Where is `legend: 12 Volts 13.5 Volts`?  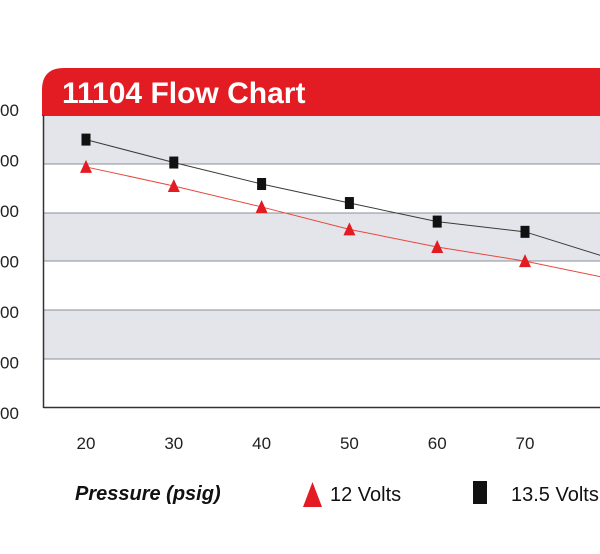
legend: 12 Volts 13.5 Volts is located at coordinates (451, 494).